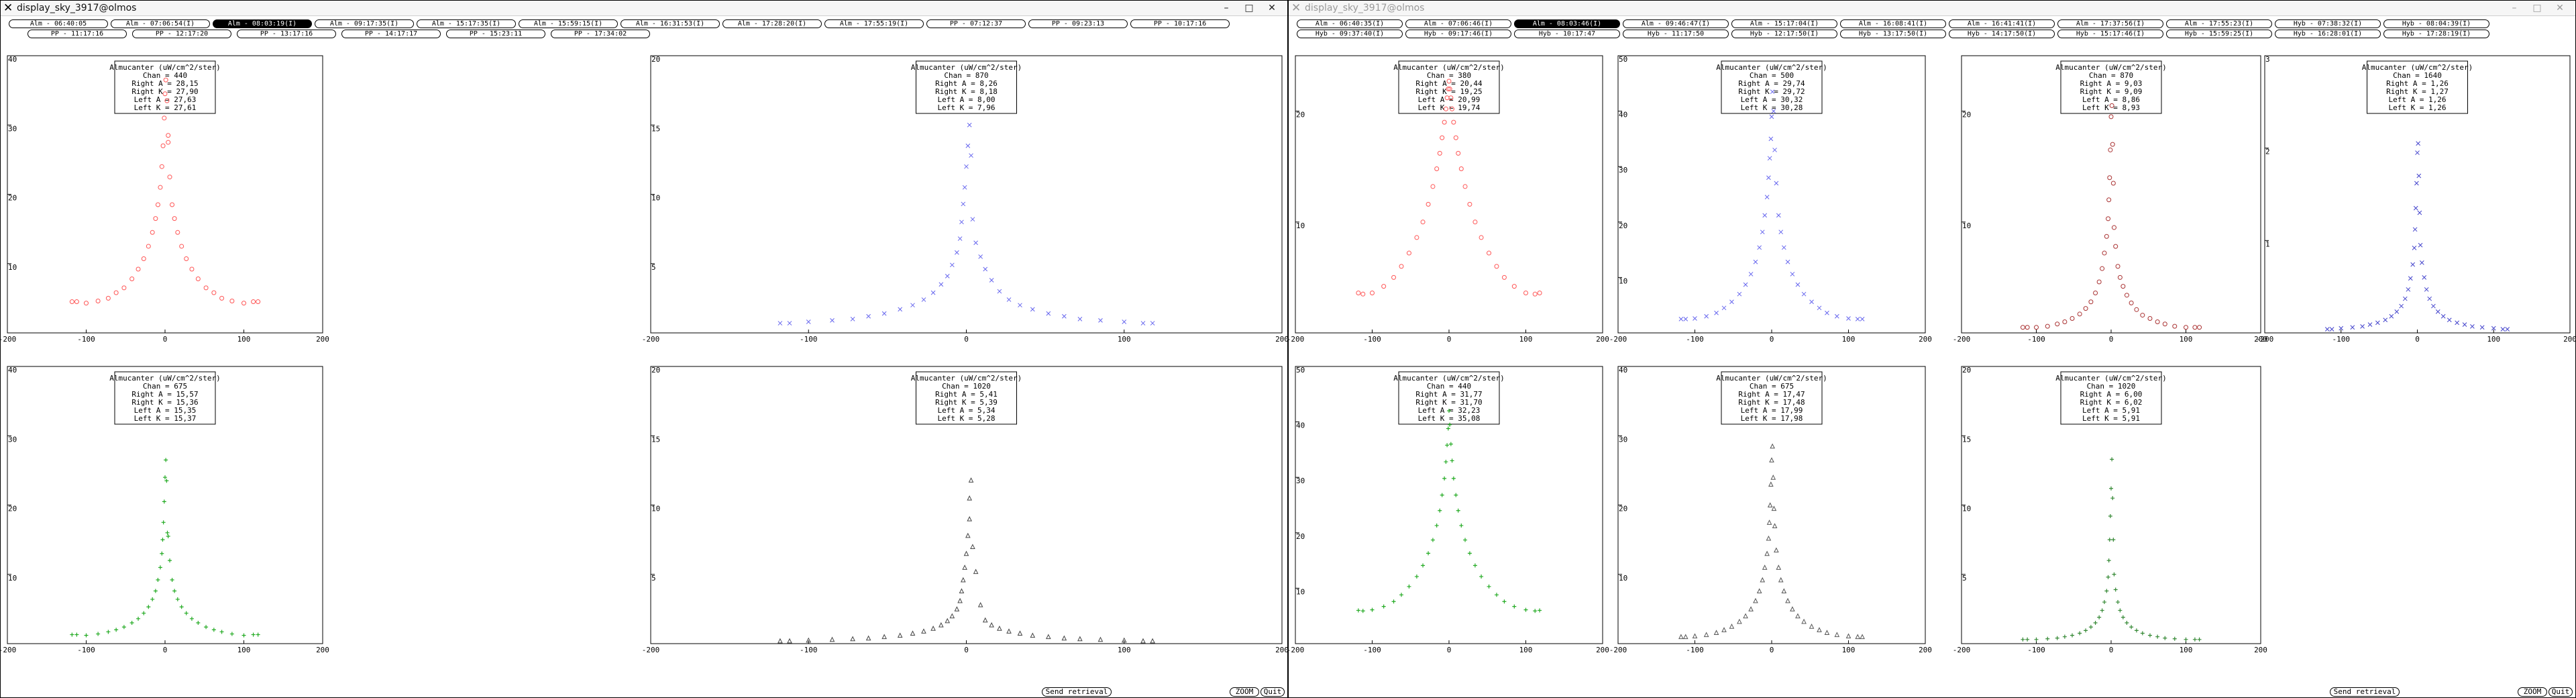 This screenshot has width=2576, height=698. What do you see at coordinates (600, 34) in the screenshot?
I see `tab-0-2-5: PP - 17:34:02` at bounding box center [600, 34].